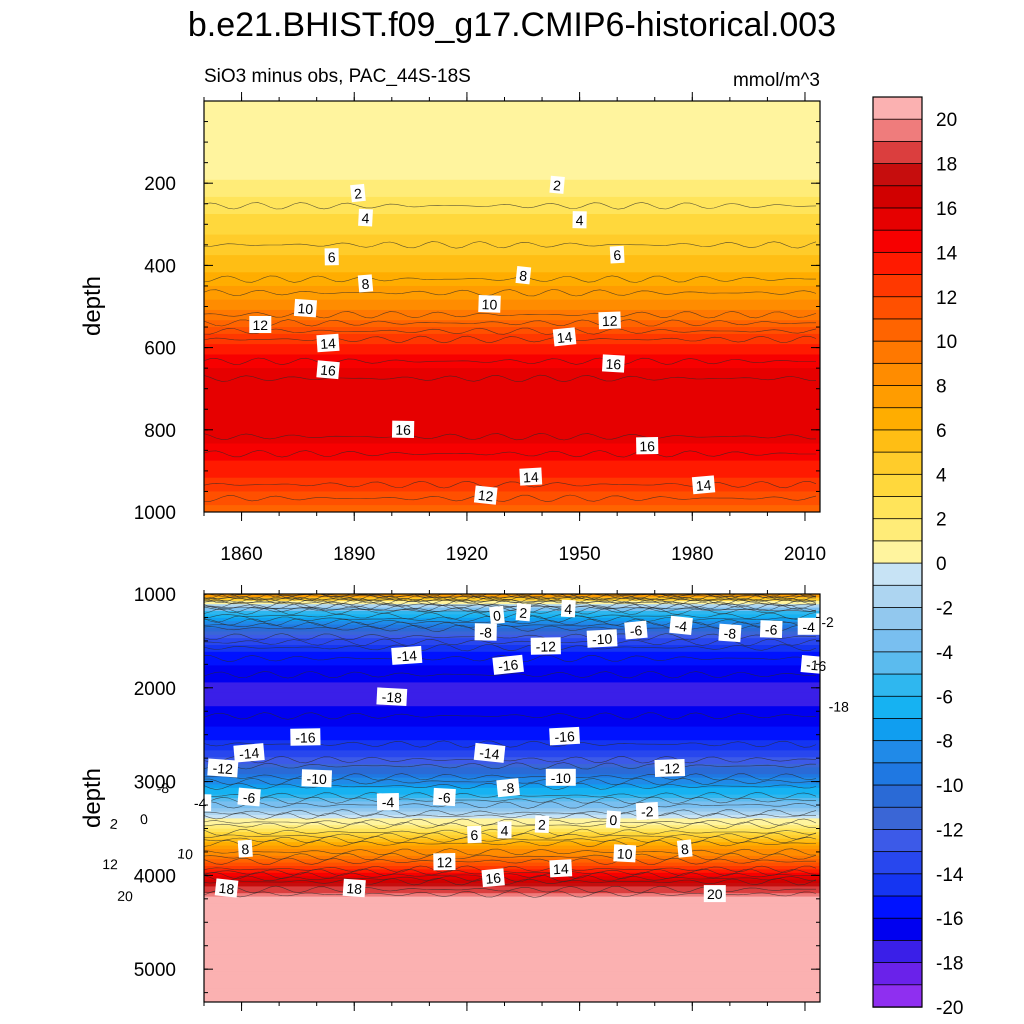 The height and width of the screenshot is (1024, 1024). I want to click on contour-label-text: -18, so click(391, 697).